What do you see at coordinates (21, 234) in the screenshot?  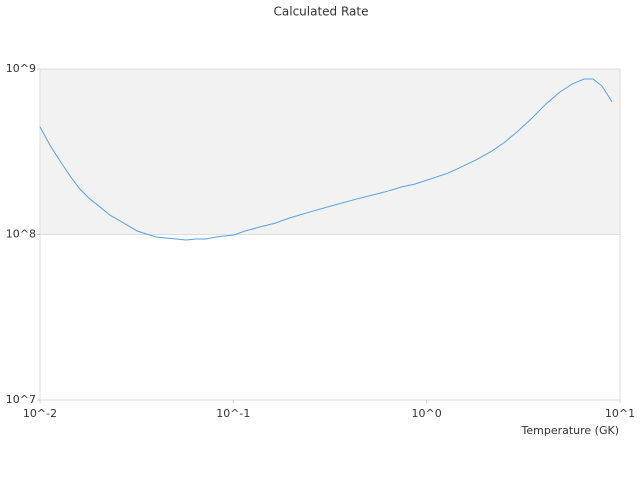 I see `y-tick-label: 10^8` at bounding box center [21, 234].